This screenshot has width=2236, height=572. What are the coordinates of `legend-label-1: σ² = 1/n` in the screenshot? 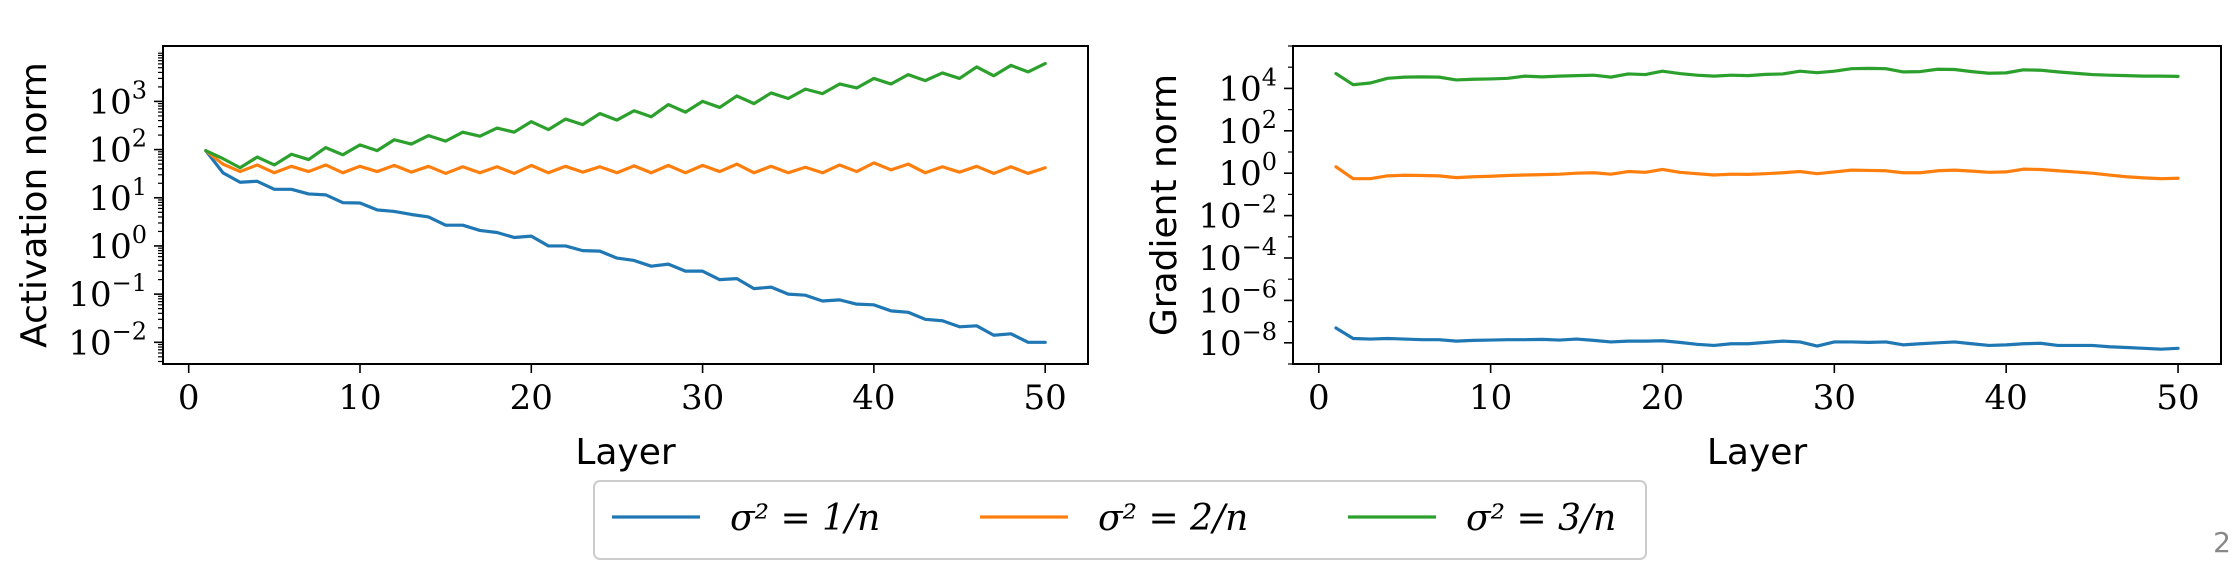 It's located at (805, 518).